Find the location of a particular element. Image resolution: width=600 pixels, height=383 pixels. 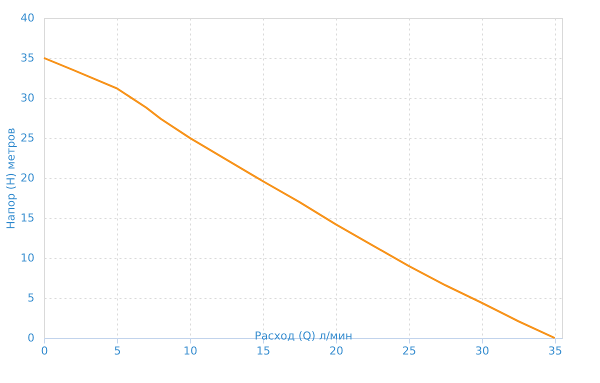

x-tick-label: 0 is located at coordinates (44, 351).